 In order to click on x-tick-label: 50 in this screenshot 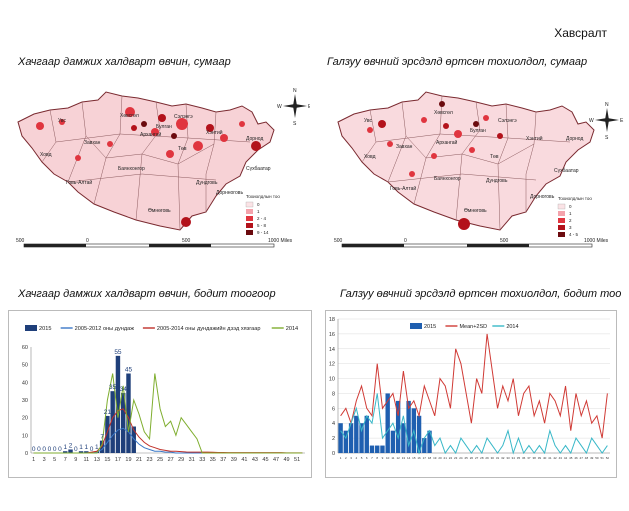, I will do `click(597, 458)`.